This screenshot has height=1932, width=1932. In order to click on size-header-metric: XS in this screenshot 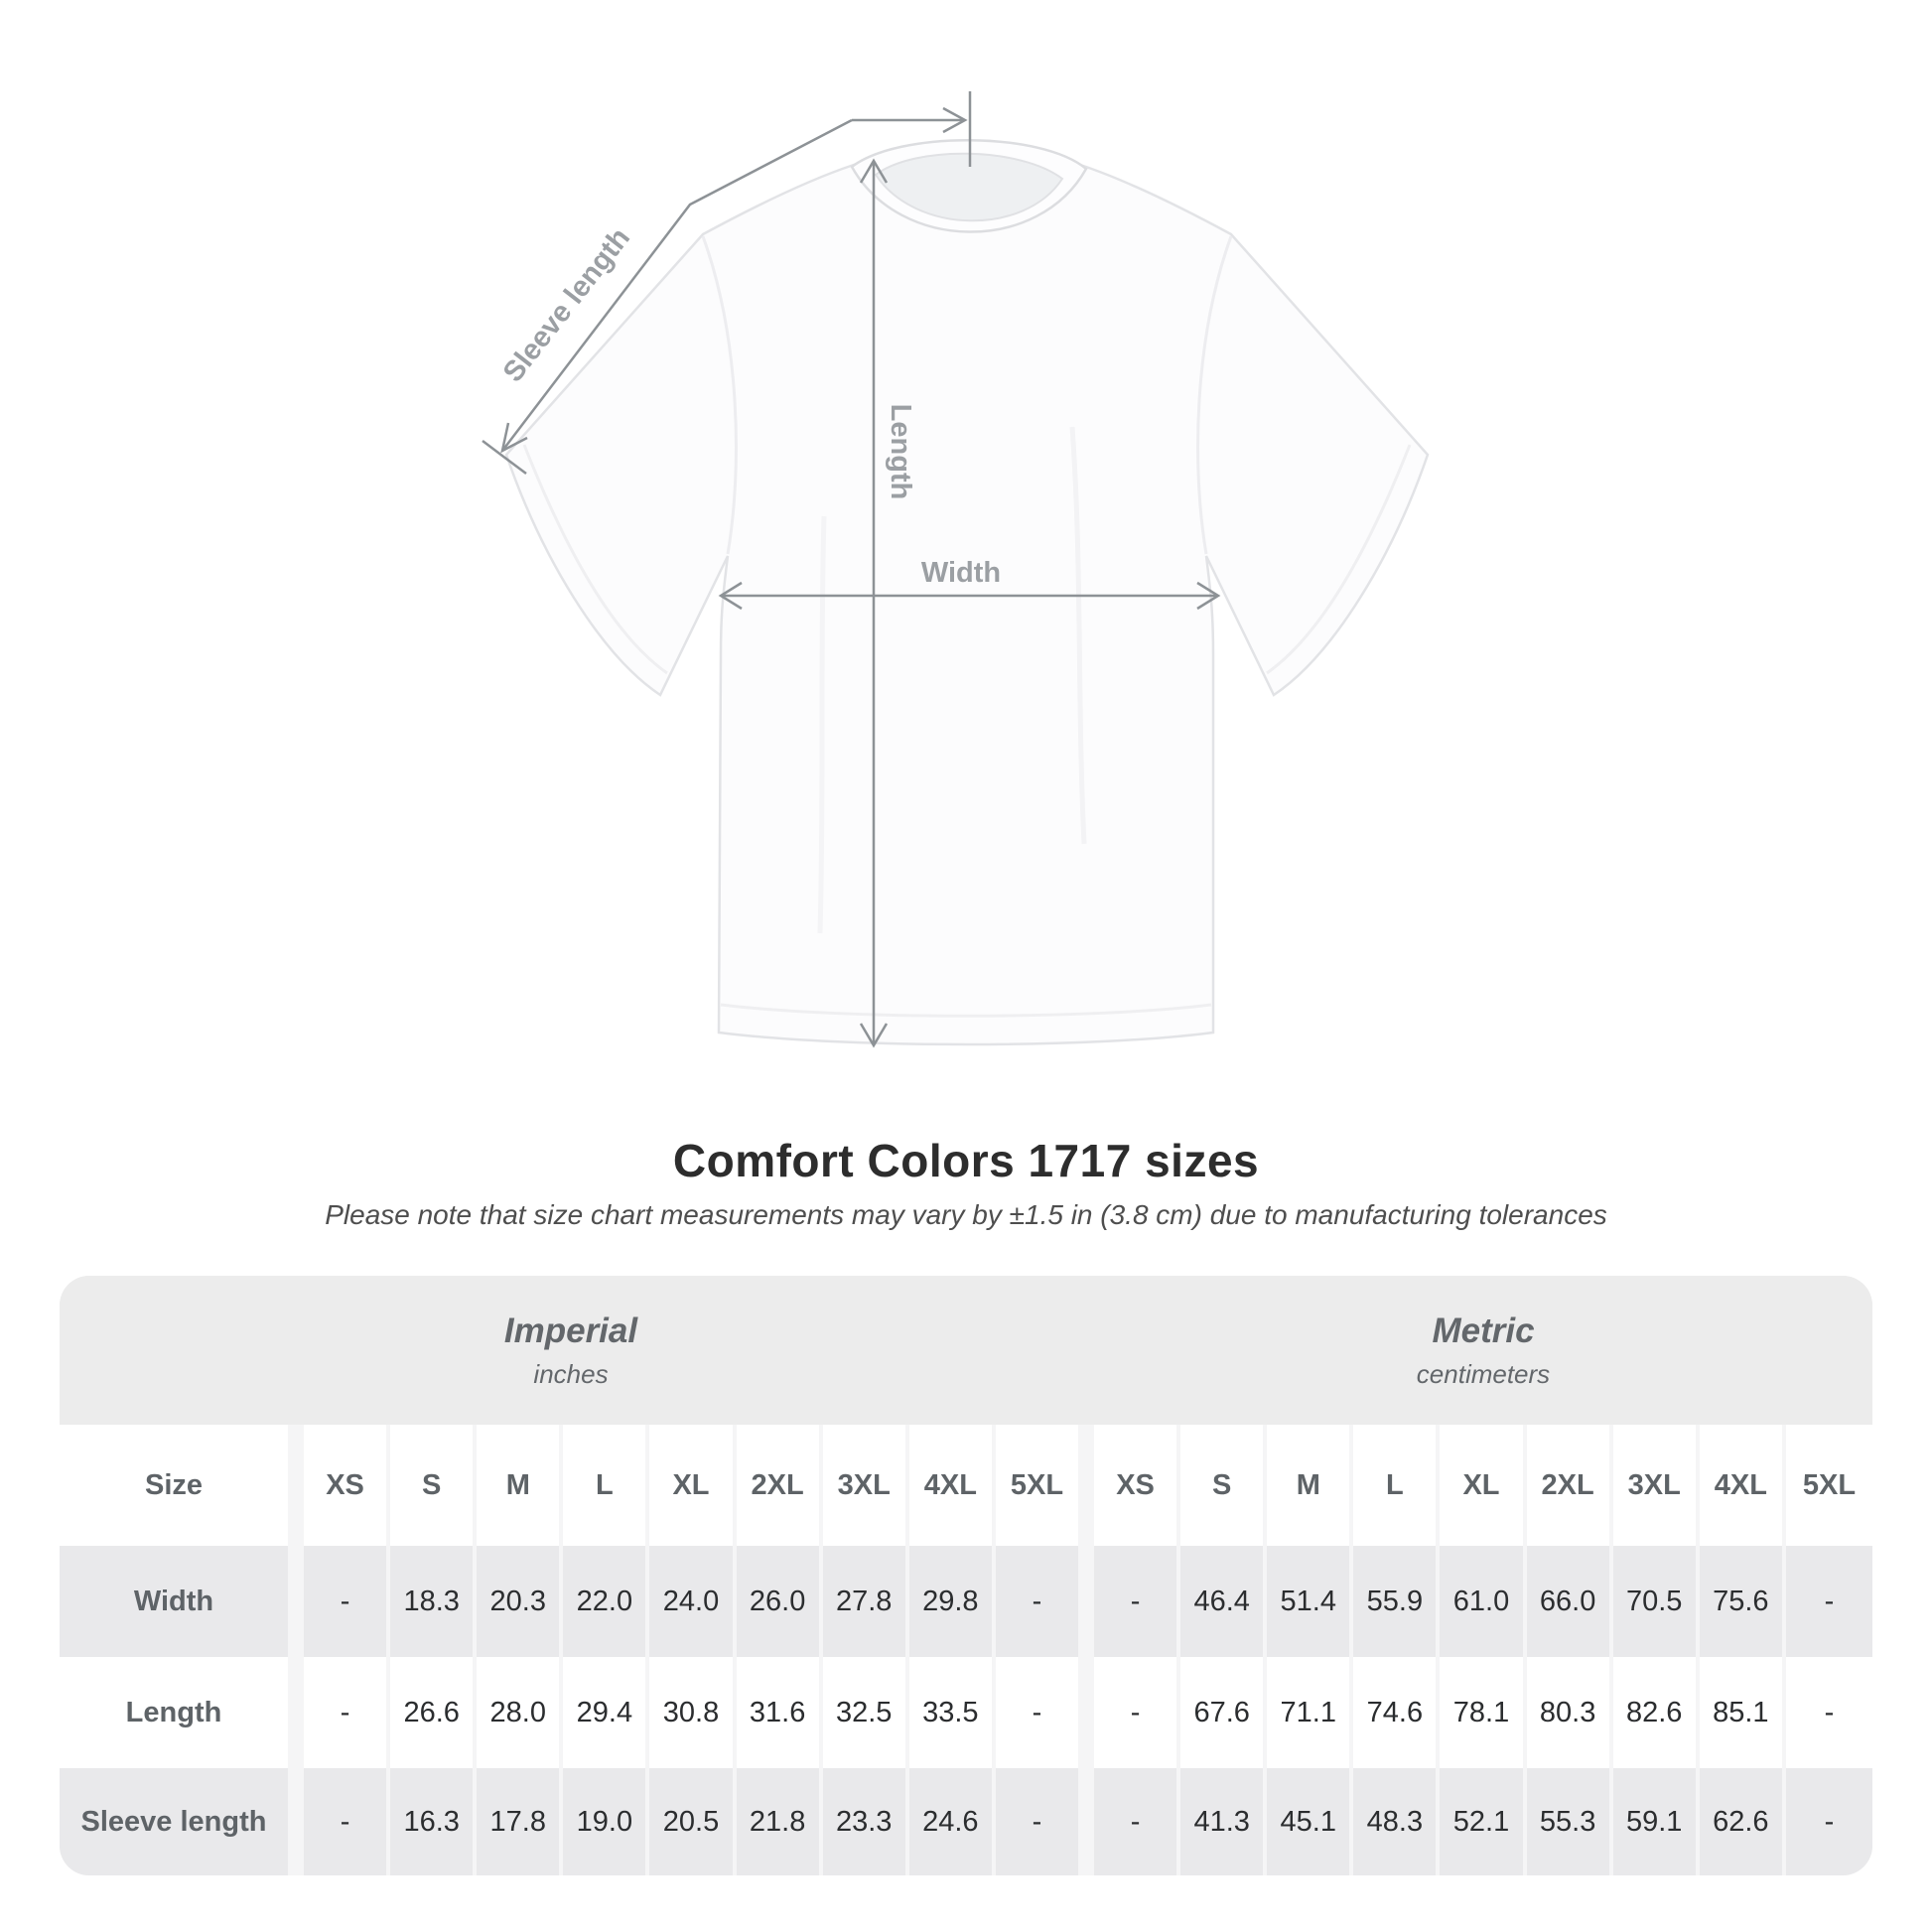, I will do `click(1138, 1486)`.